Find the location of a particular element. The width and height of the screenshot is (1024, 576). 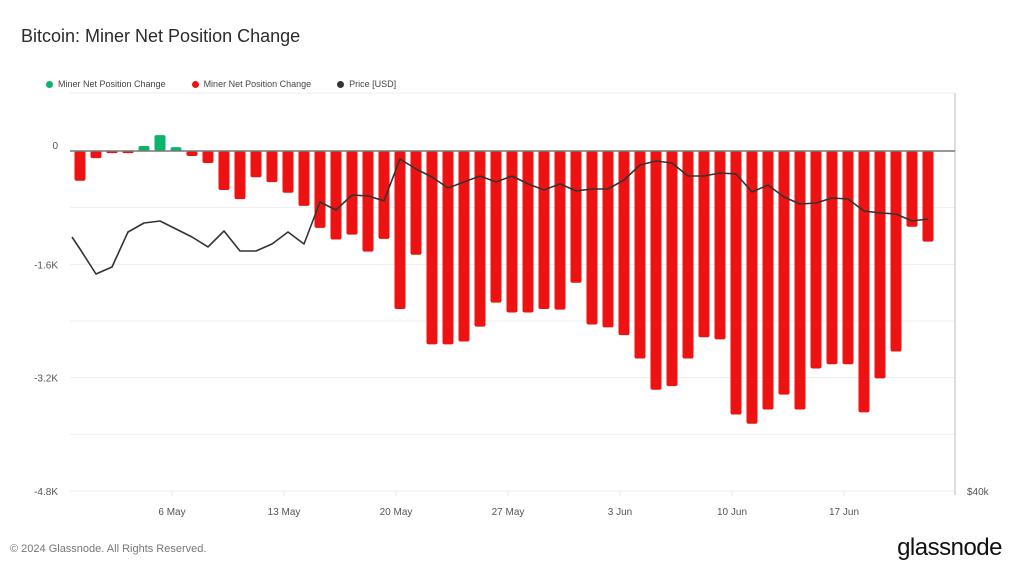

x-tick-label: 3 Jun is located at coordinates (620, 512).